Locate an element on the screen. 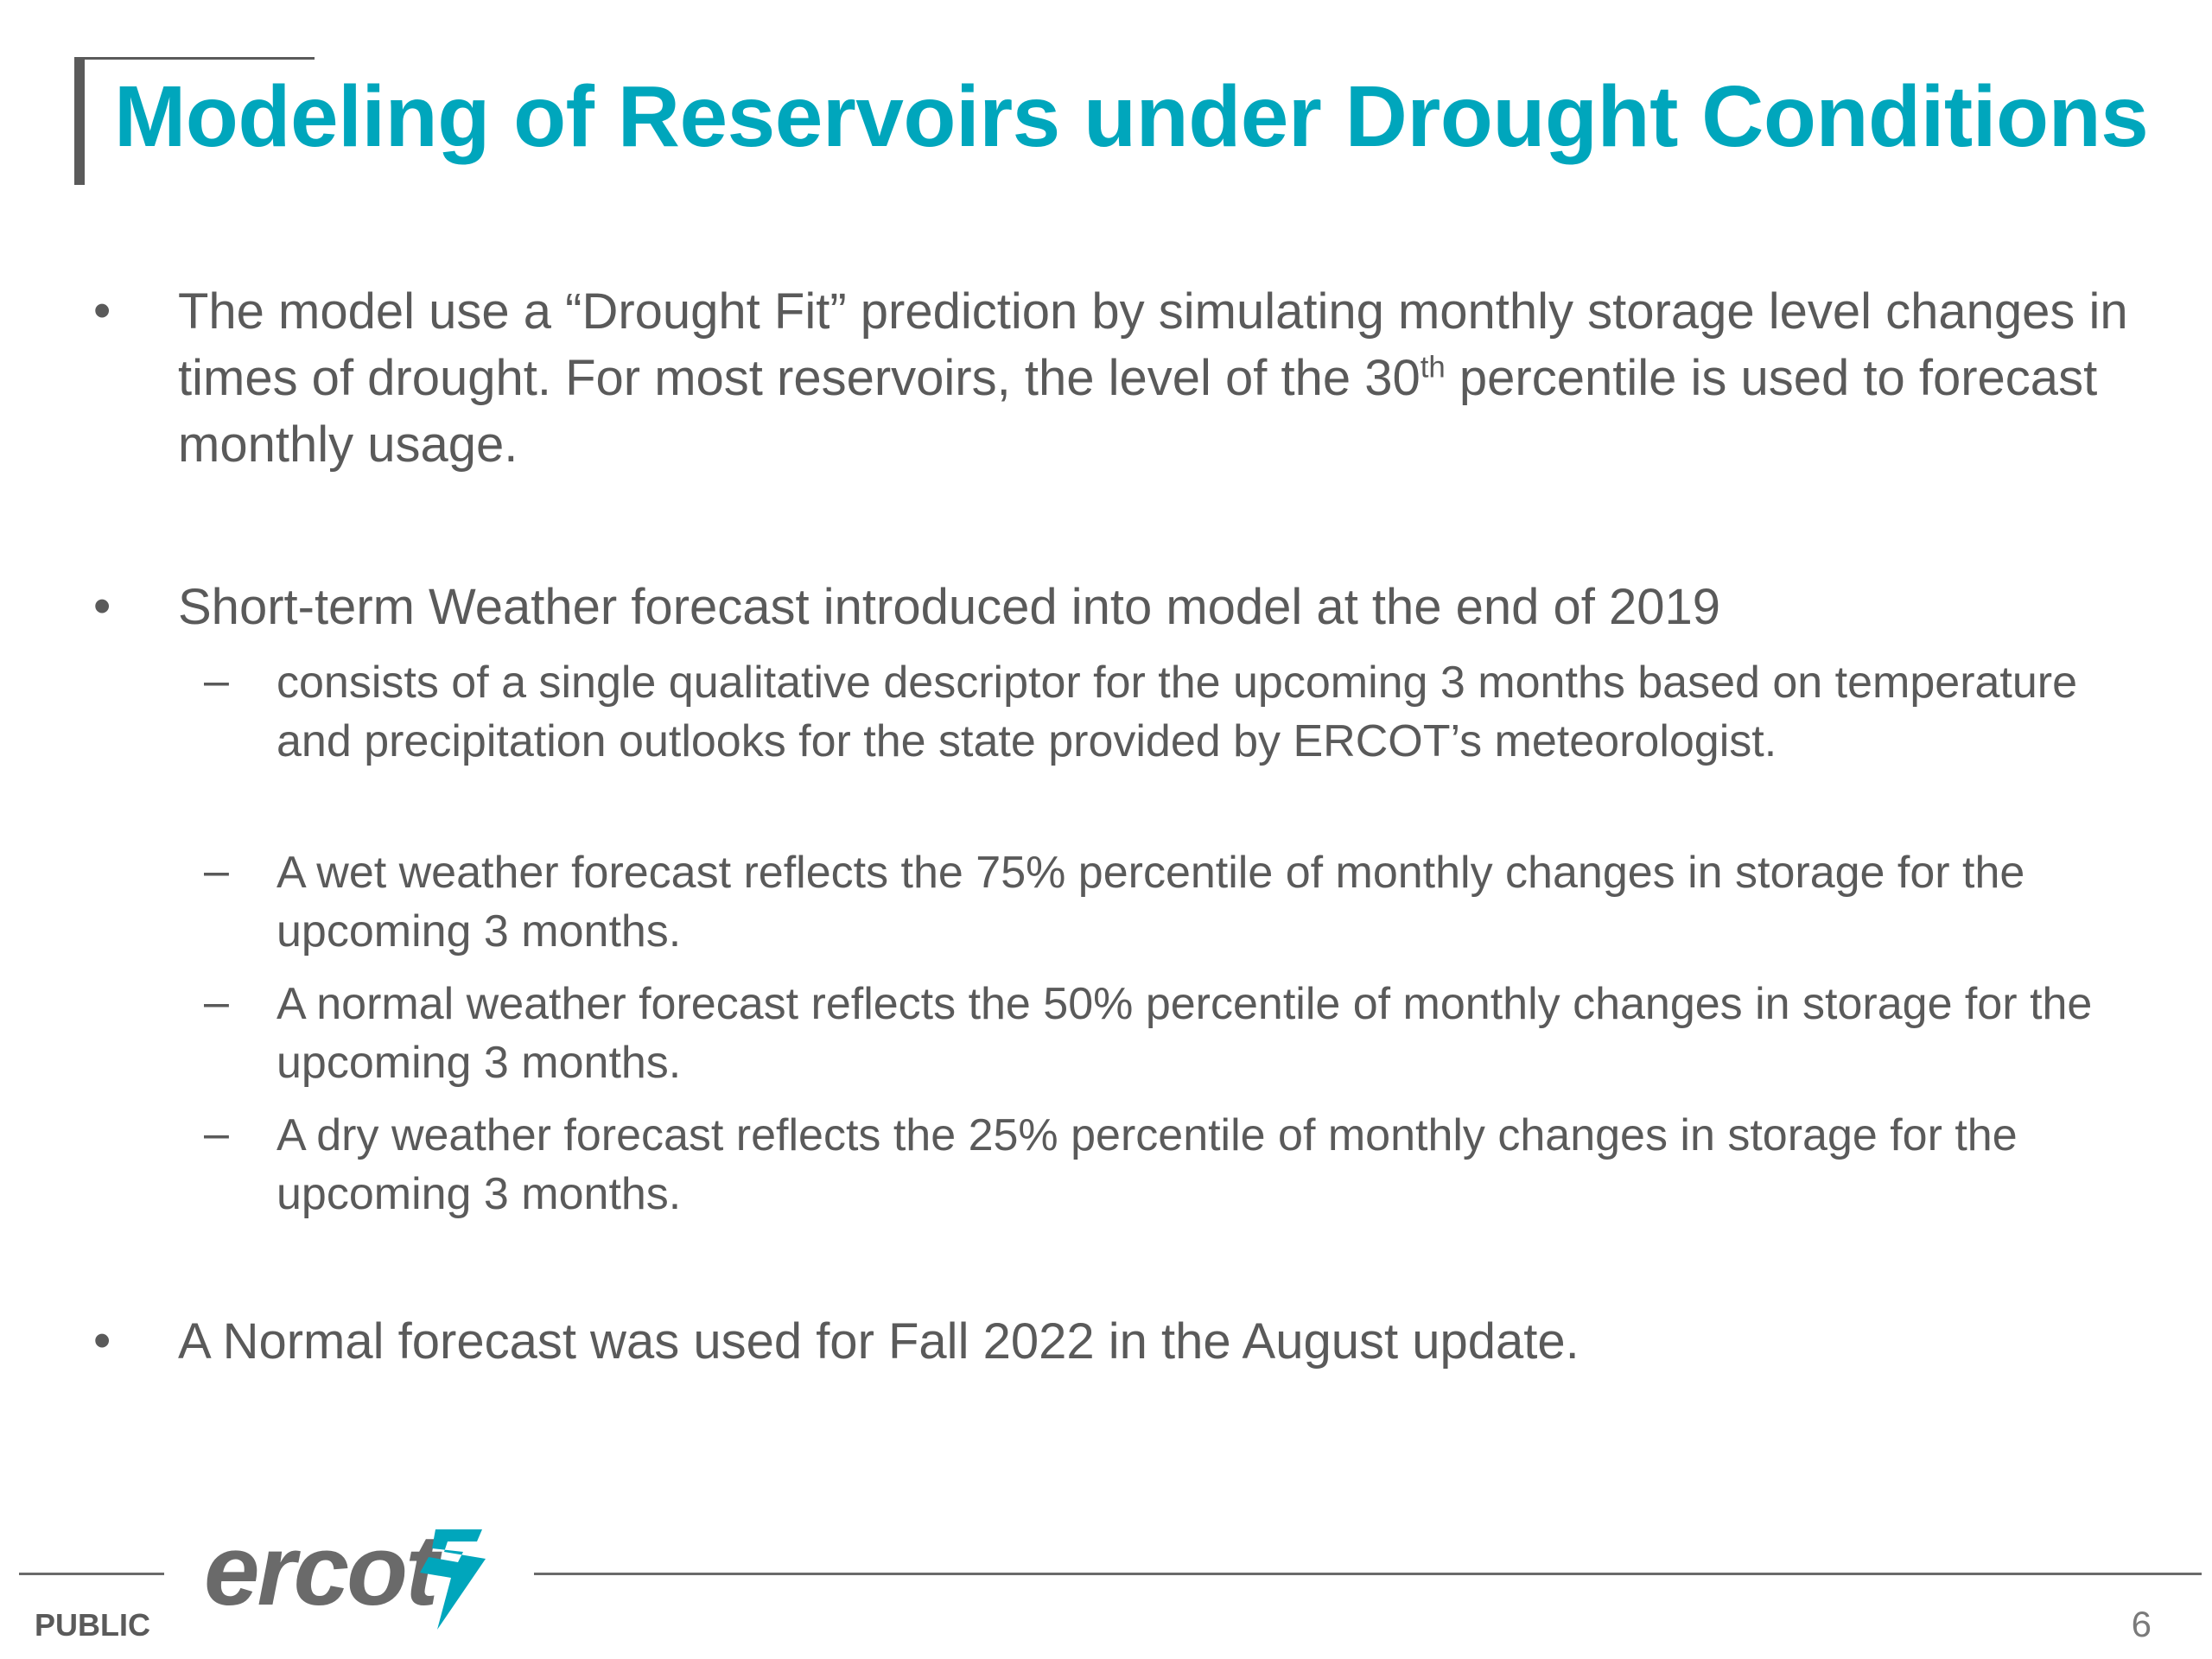  classification-label: PUBLIC is located at coordinates (92, 1625).